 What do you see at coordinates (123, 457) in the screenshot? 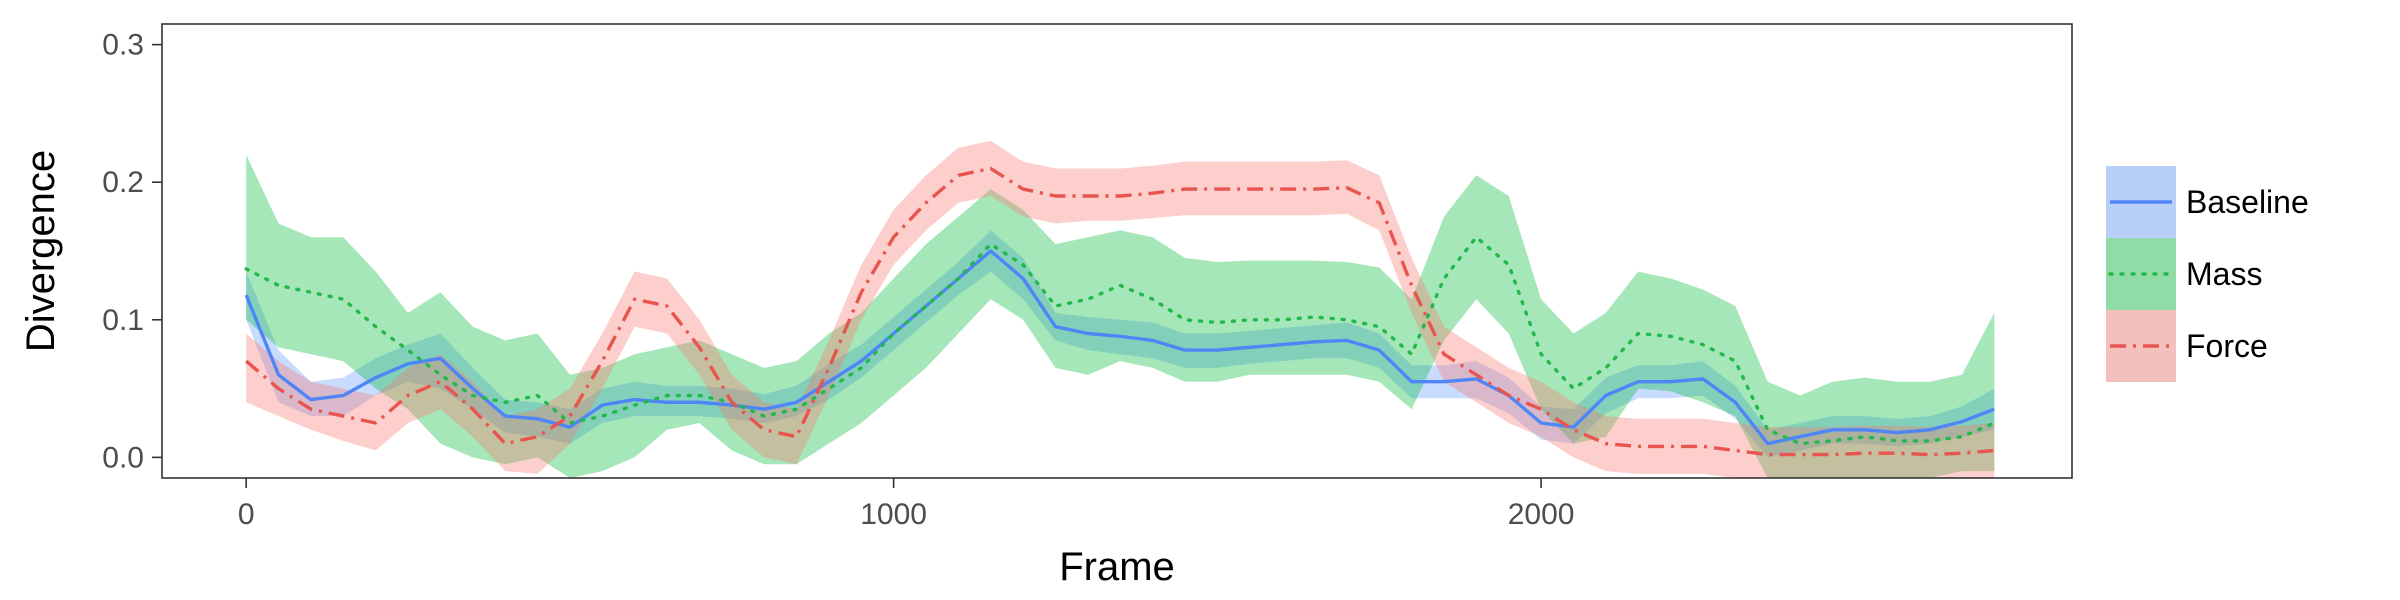
I see `y-tick-label: 0.0` at bounding box center [123, 457].